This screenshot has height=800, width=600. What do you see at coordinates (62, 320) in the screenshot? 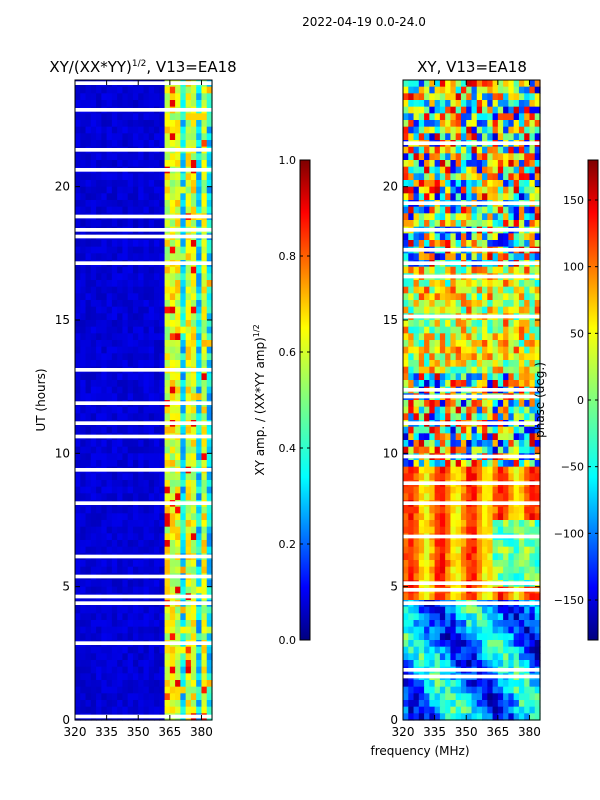
I see `amplitude-y-tick-label: 15` at bounding box center [62, 320].